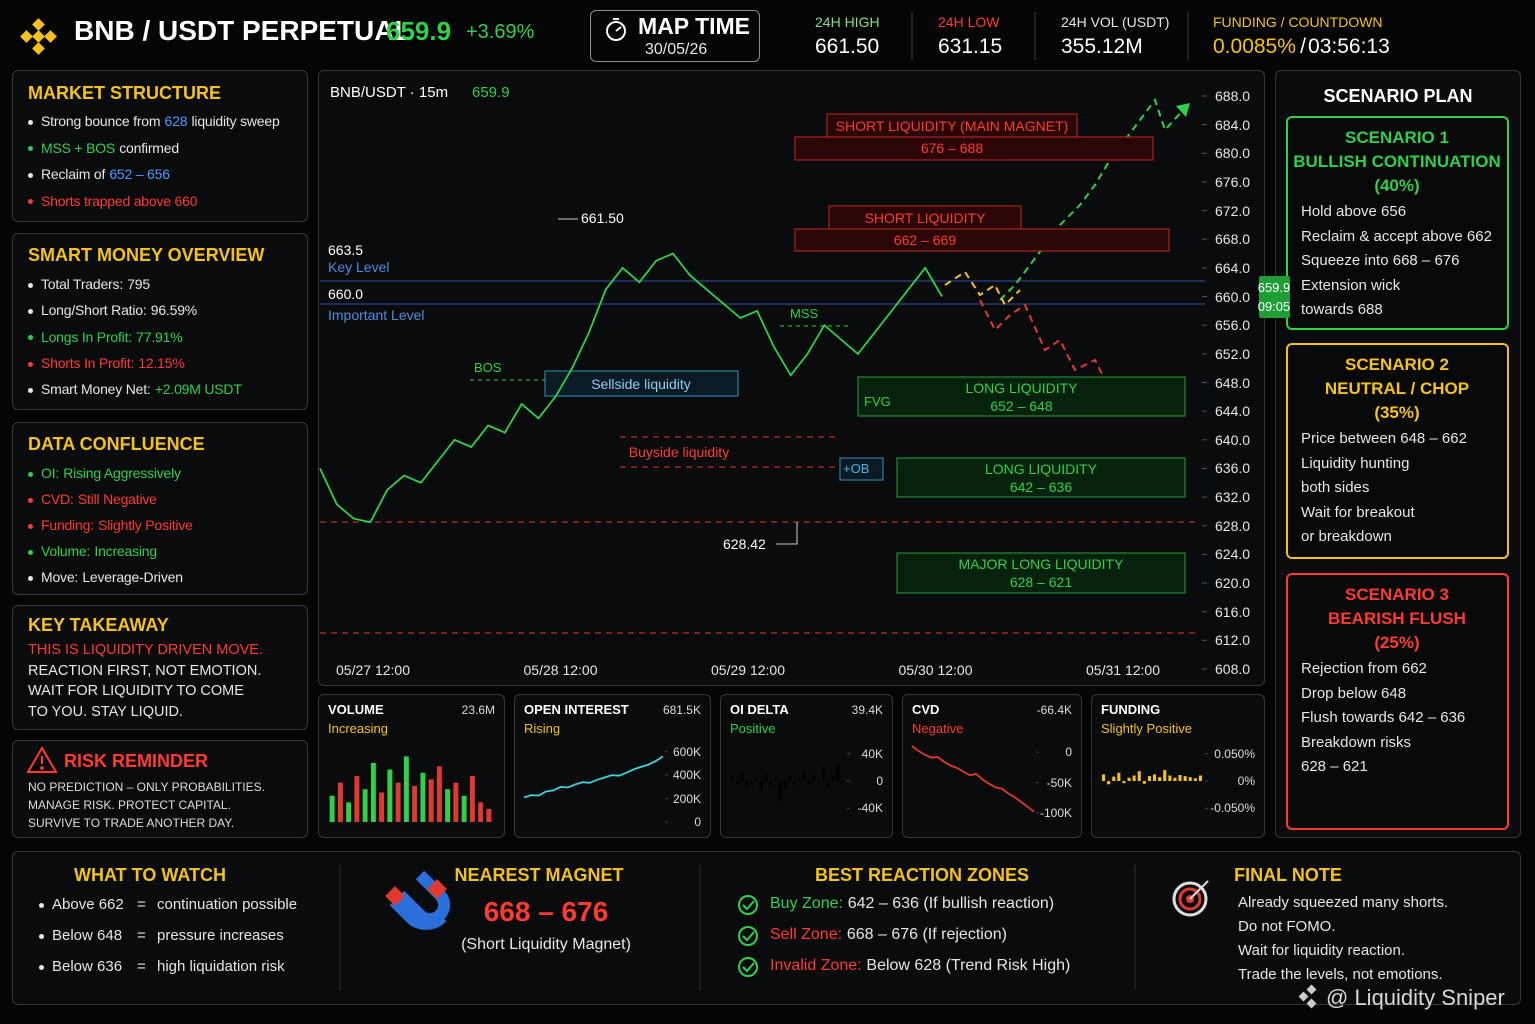  What do you see at coordinates (124, 93) in the screenshot?
I see `panel-title: MARKET STRUCTURE` at bounding box center [124, 93].